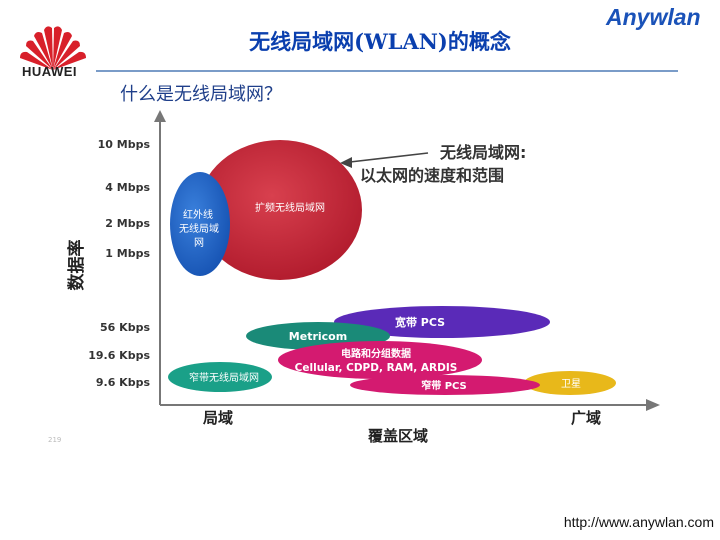 This screenshot has width=720, height=540. What do you see at coordinates (419, 322) in the screenshot?
I see `region-broadband-pcs-label: 宽带 PCS` at bounding box center [419, 322].